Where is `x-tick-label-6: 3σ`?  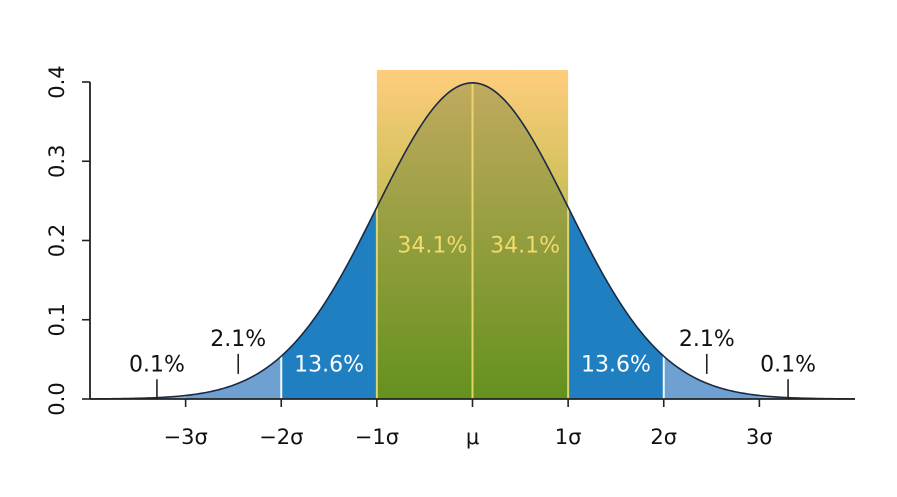 x-tick-label-6: 3σ is located at coordinates (759, 437).